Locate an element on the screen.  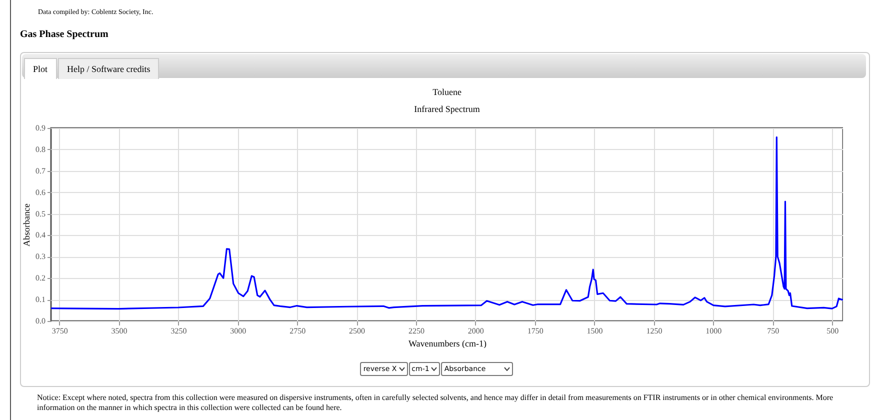
x-tick-label: 1750 is located at coordinates (535, 331).